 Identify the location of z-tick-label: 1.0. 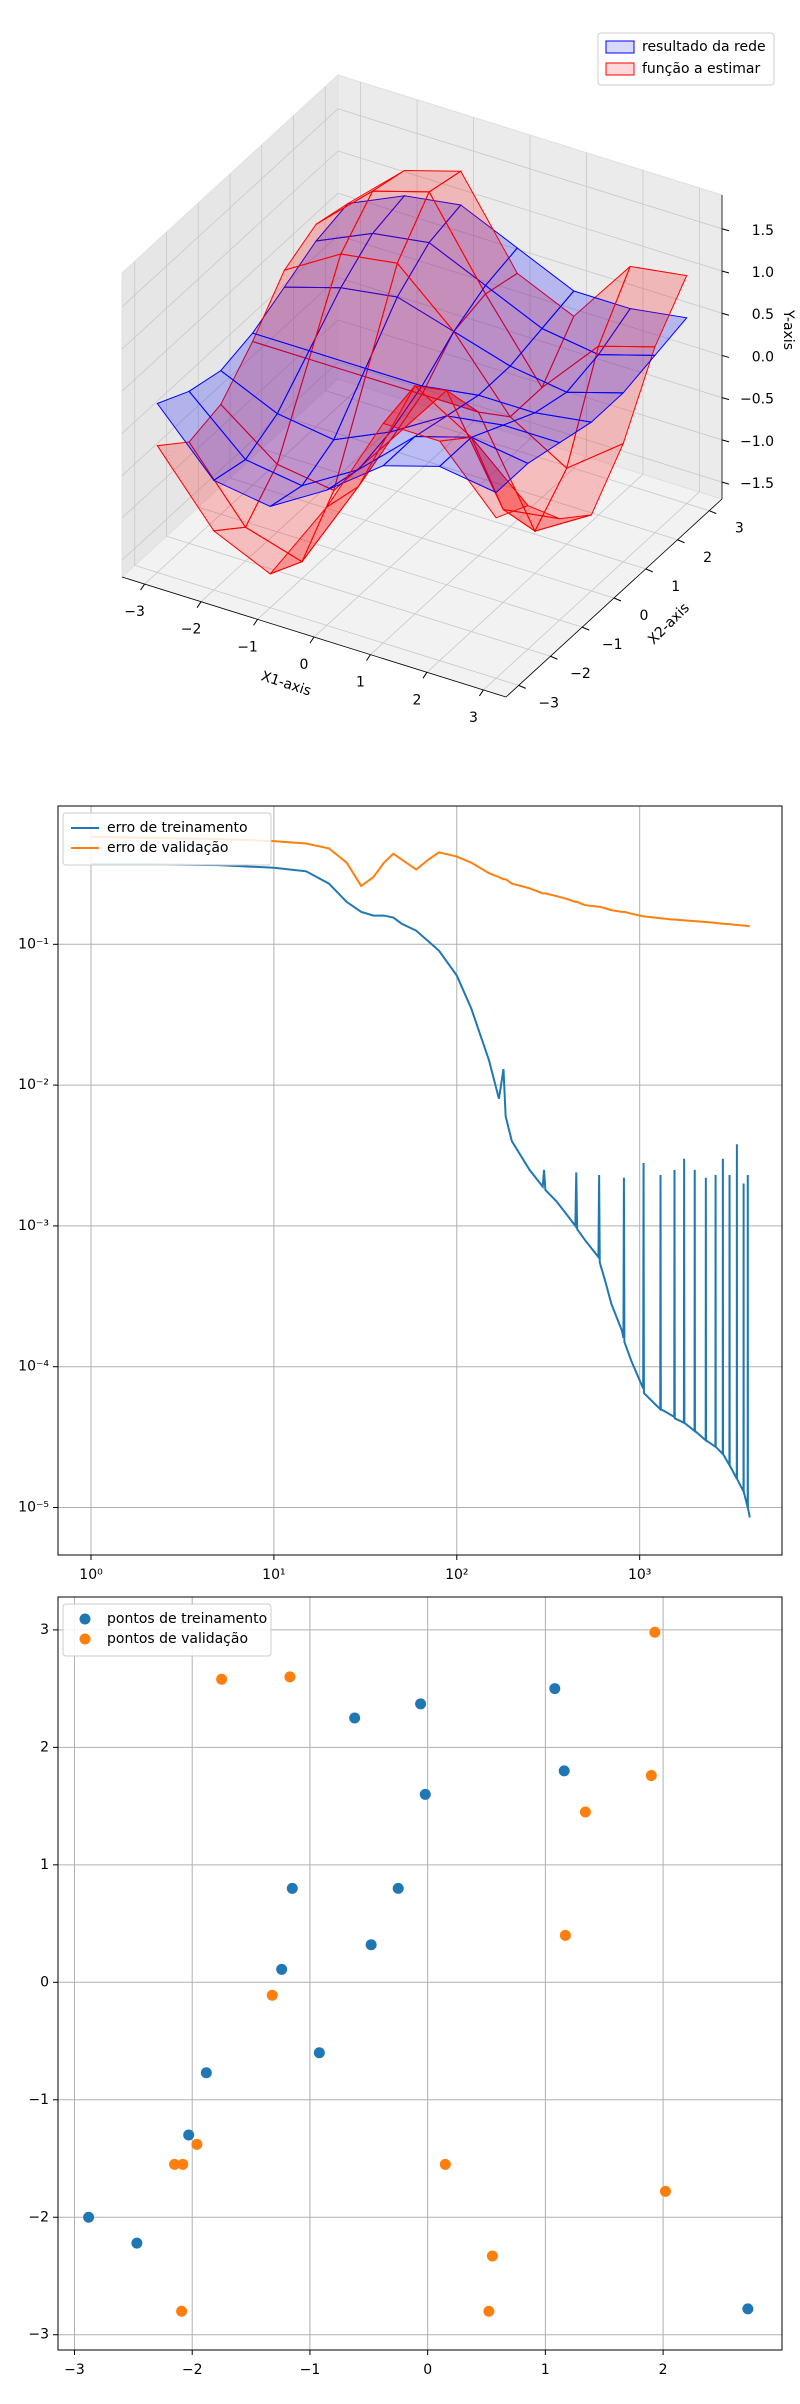
(763, 273).